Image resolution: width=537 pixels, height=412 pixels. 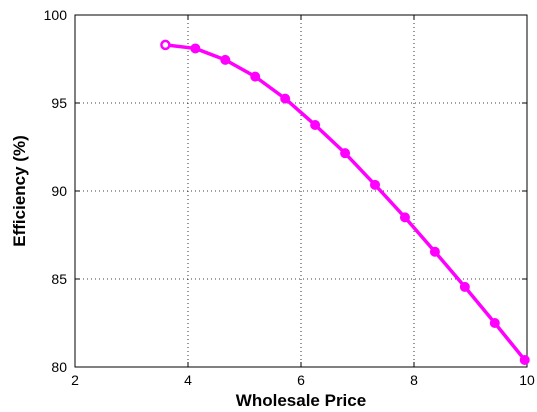 I want to click on y-tick-label: 90, so click(x=59, y=191).